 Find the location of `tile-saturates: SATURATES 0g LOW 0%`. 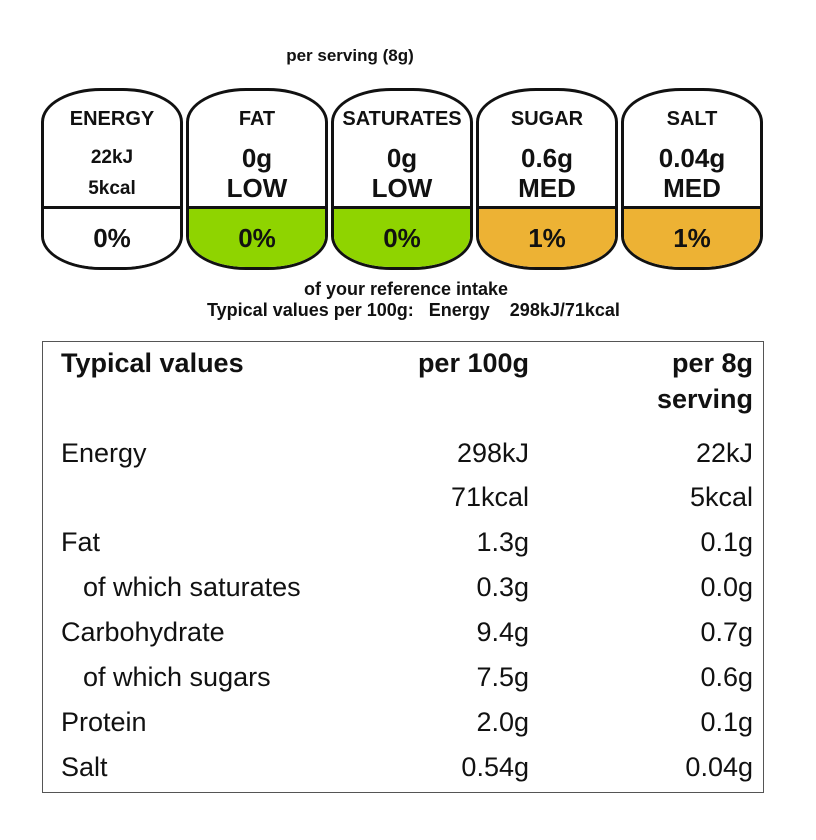

tile-saturates: SATURATES 0g LOW 0% is located at coordinates (402, 179).